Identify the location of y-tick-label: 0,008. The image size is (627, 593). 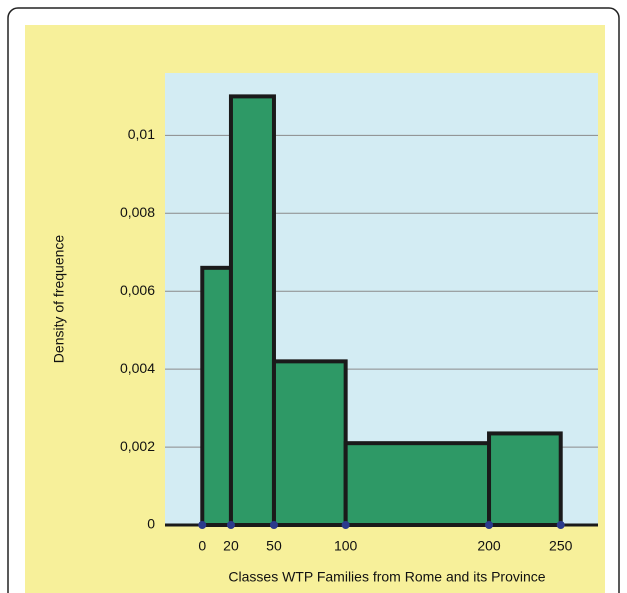
(137, 212).